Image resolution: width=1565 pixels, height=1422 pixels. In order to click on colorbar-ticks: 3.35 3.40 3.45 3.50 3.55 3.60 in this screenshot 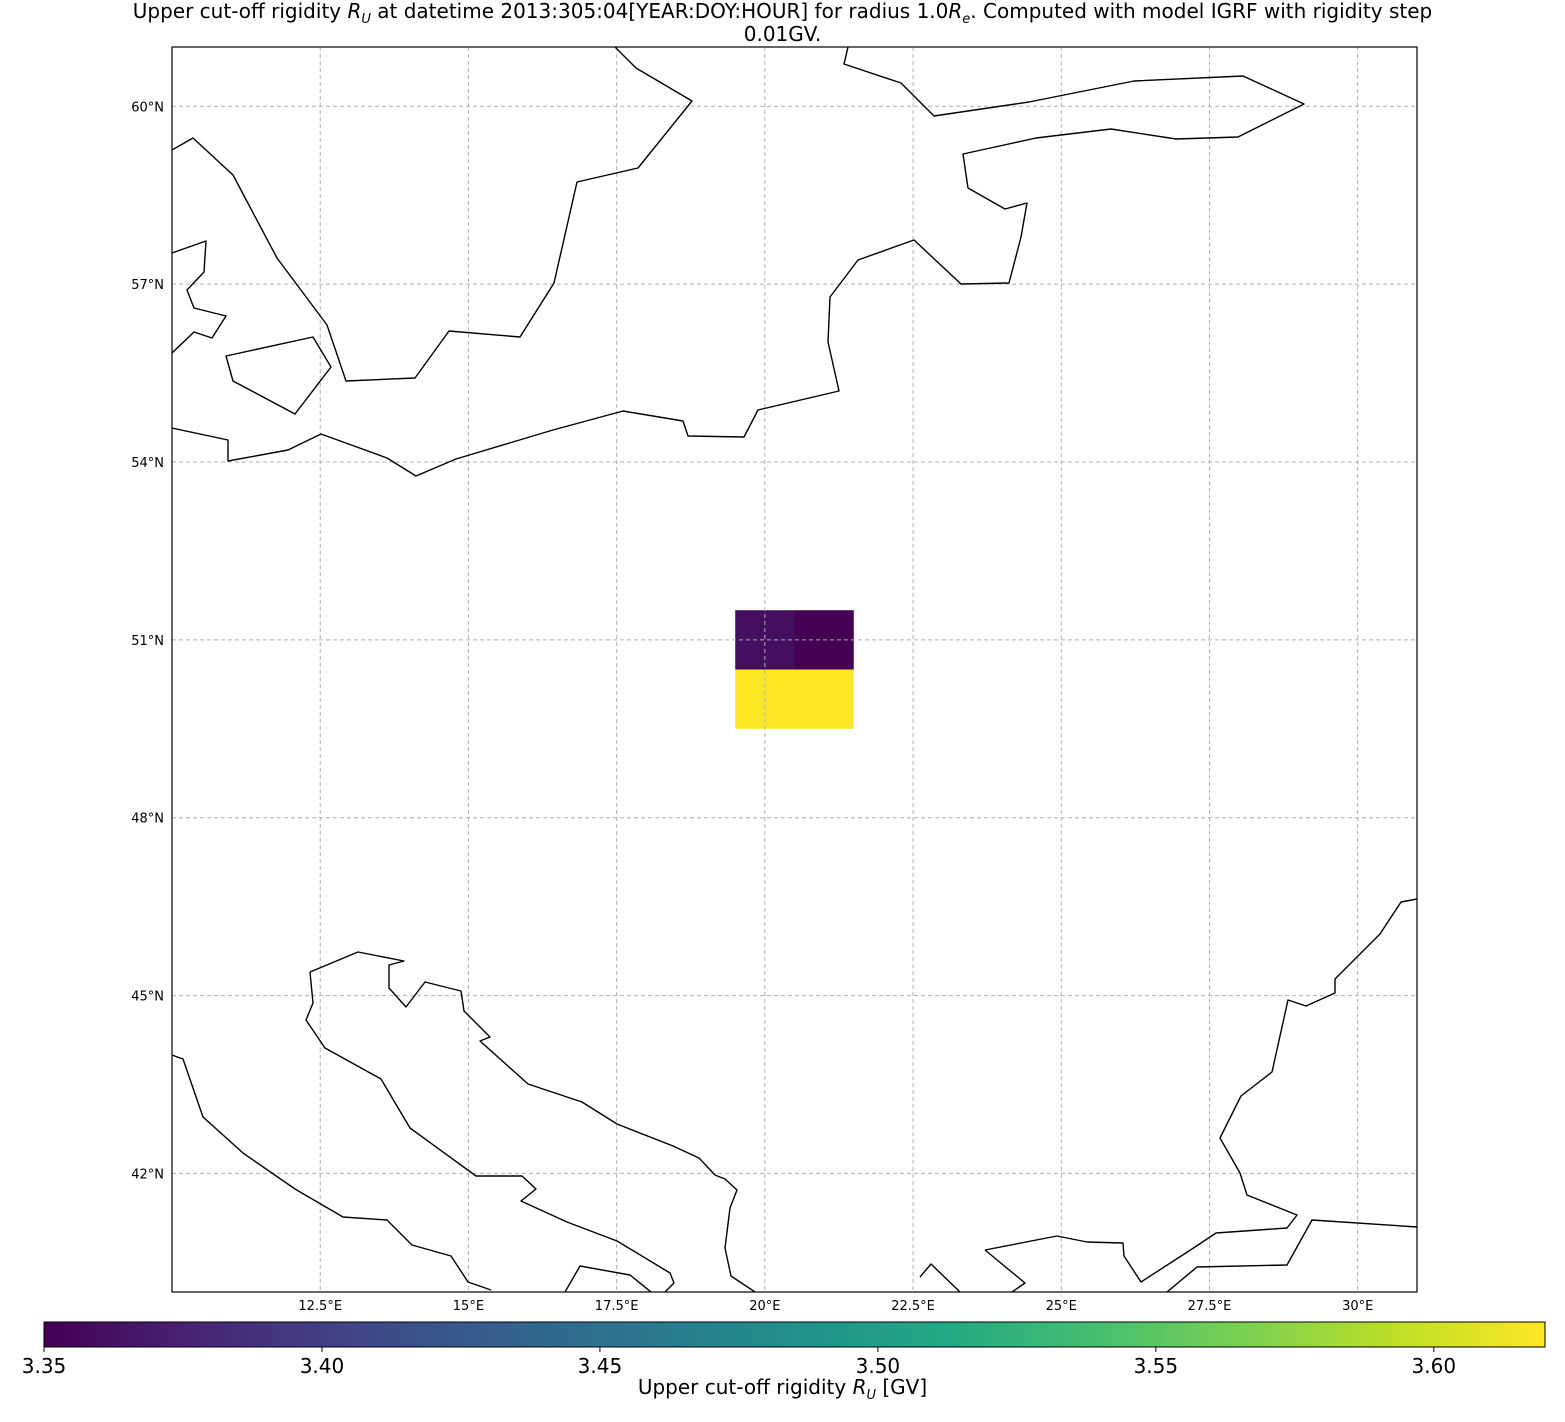, I will do `click(739, 1362)`.